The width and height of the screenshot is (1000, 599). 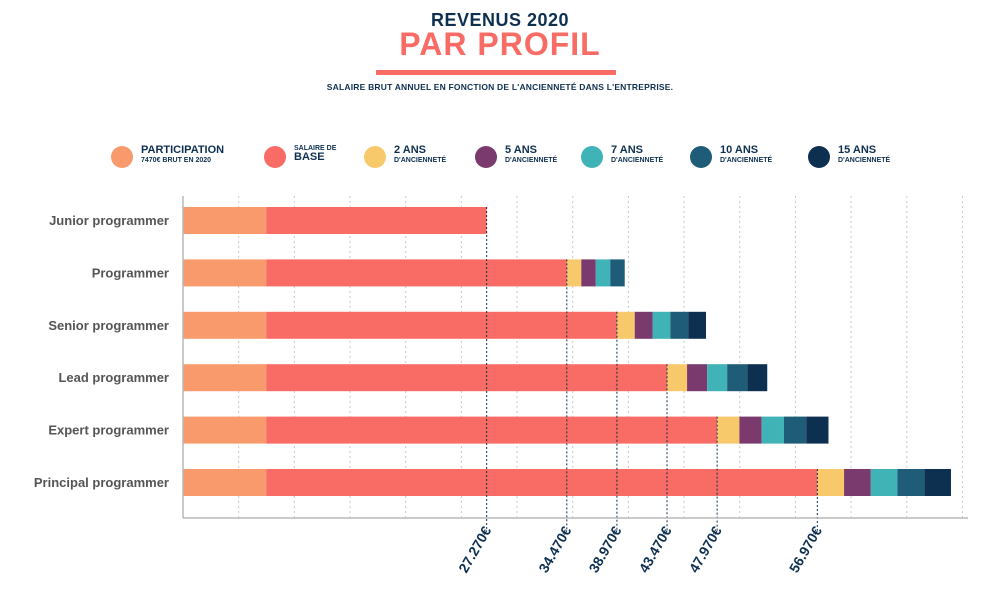 I want to click on legend-label-line1: 10 ANS, so click(x=739, y=150).